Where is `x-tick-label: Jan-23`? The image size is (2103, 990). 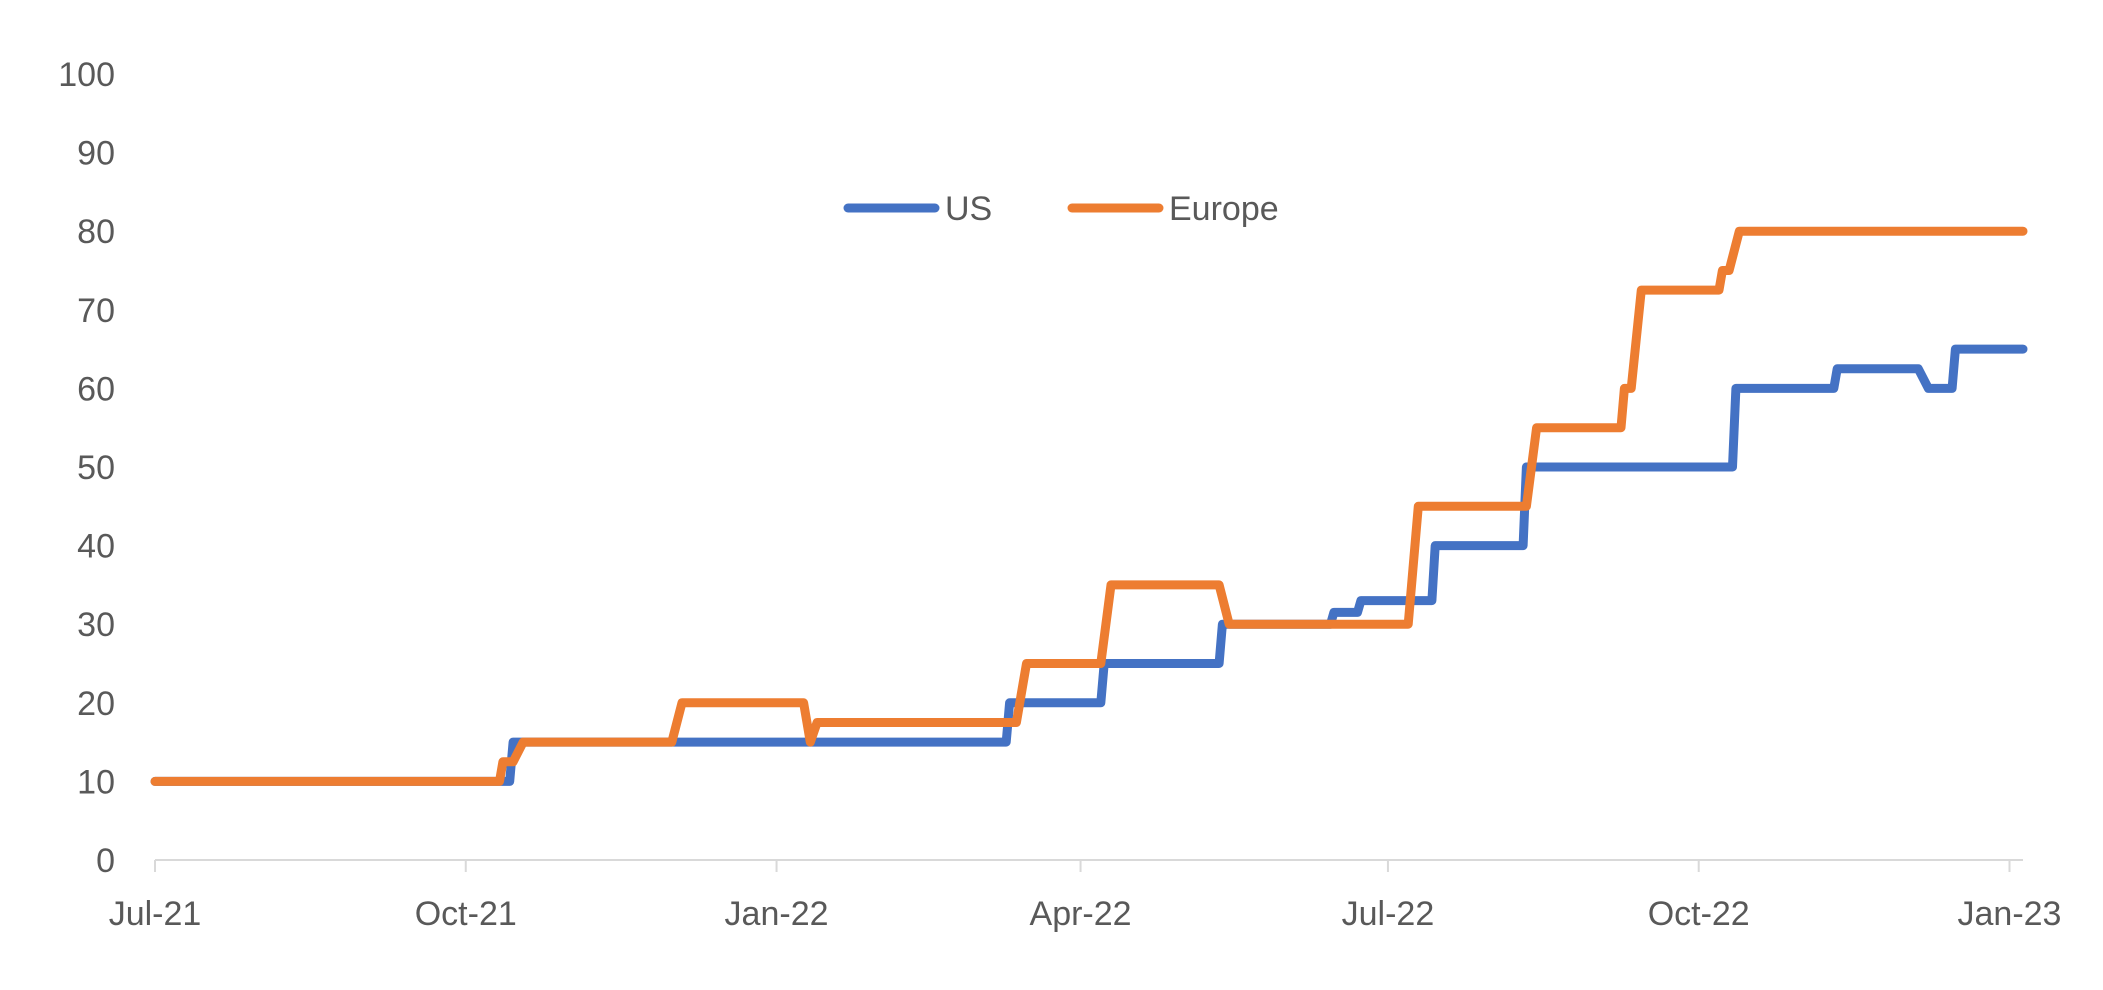 x-tick-label: Jan-23 is located at coordinates (2010, 914).